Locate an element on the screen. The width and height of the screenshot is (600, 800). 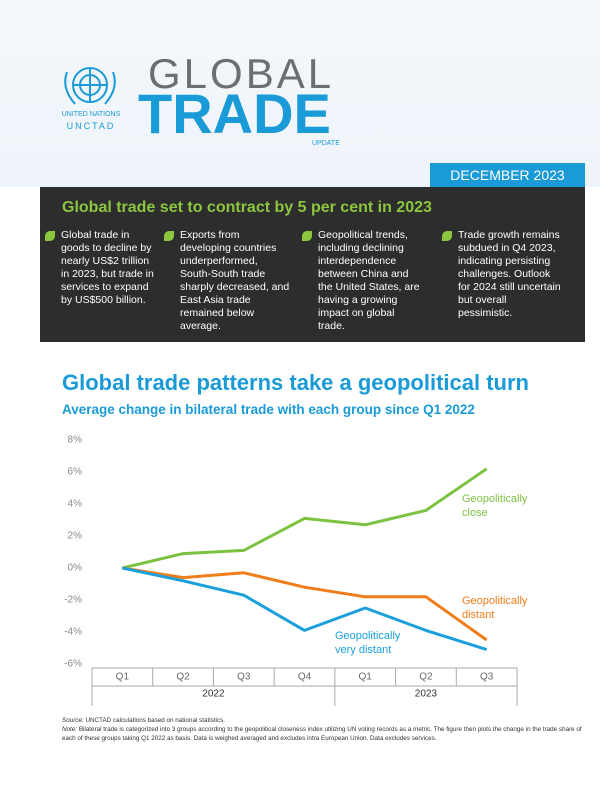
source-label: Source: is located at coordinates (73, 720).